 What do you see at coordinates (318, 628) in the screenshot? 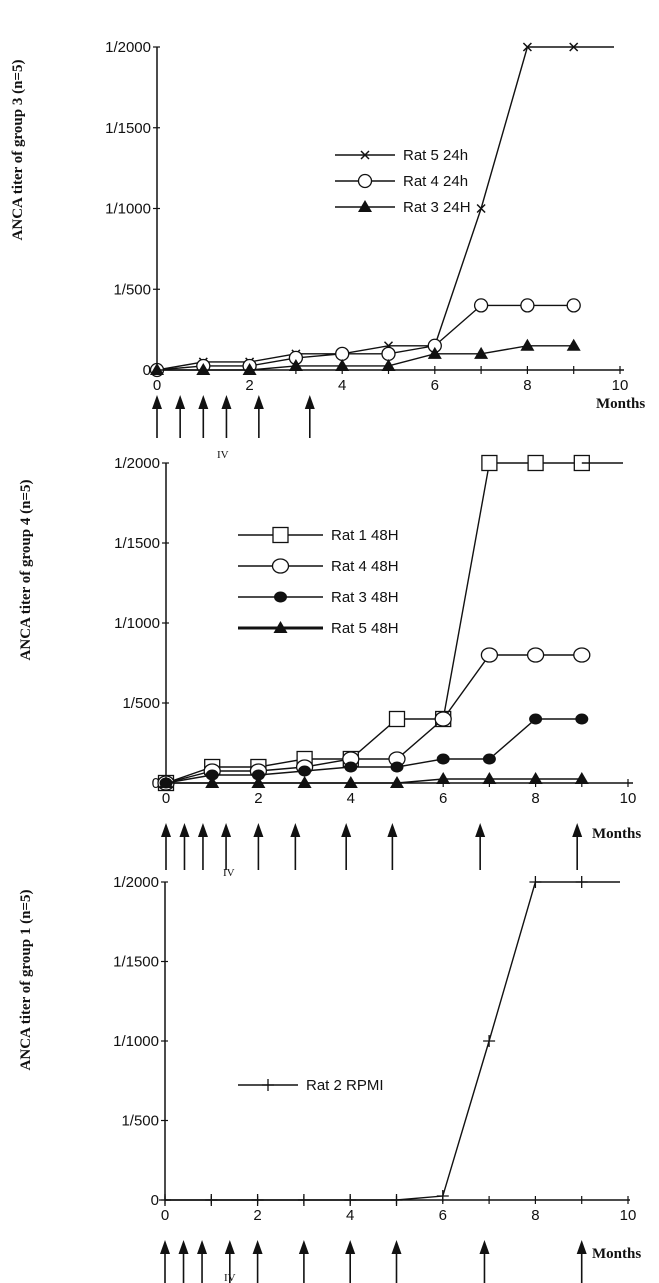
I see `legend-item: Rat 5 48H` at bounding box center [318, 628].